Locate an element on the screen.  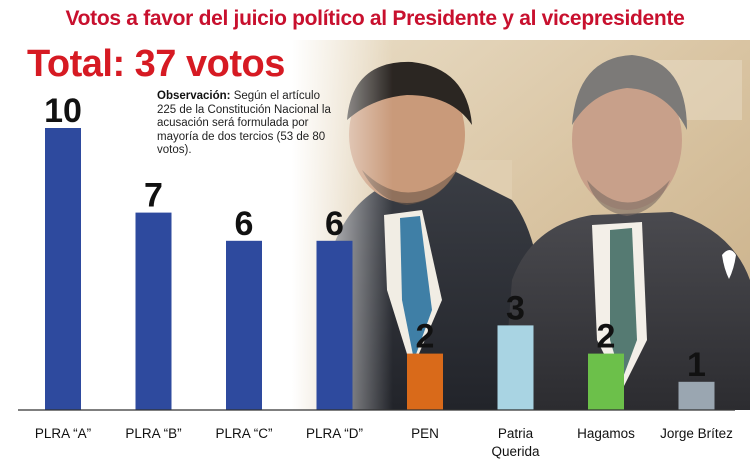
data-label-2: 6 is located at coordinates (244, 224).